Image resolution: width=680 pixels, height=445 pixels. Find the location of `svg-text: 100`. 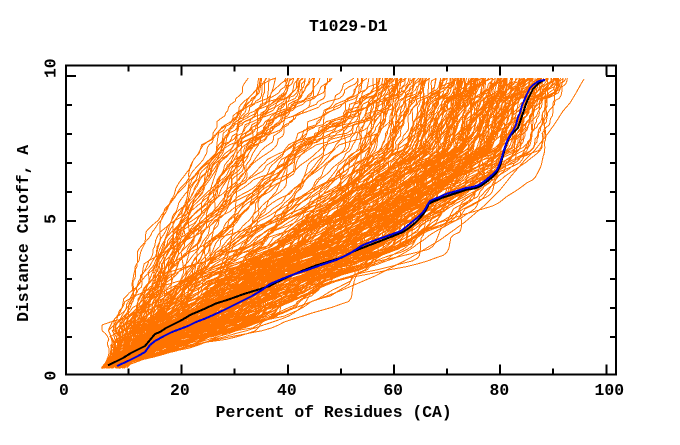

svg-text: 100 is located at coordinates (610, 390).